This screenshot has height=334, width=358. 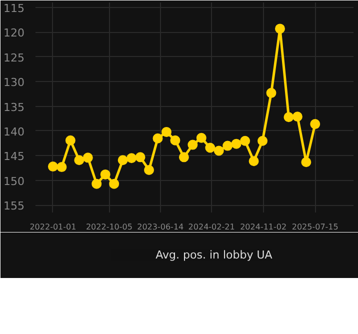 I want to click on y-tick-label: 130, so click(x=14, y=83).